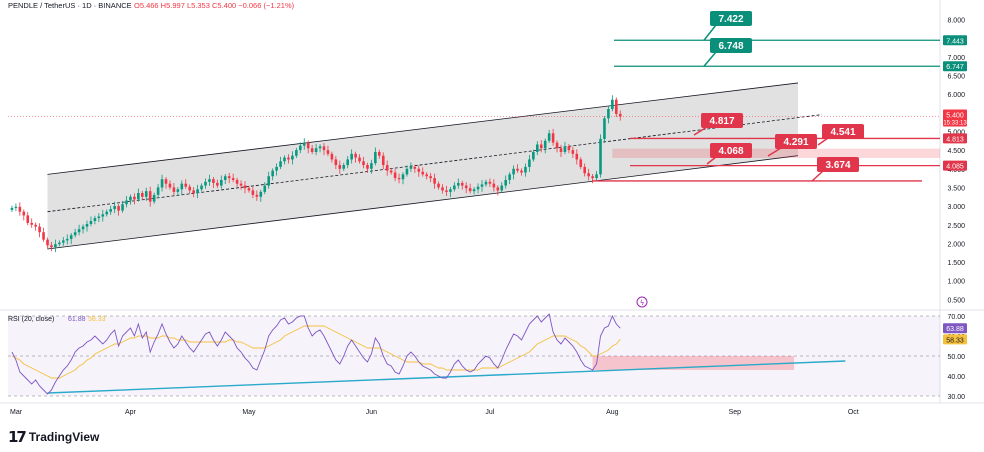 This screenshot has height=452, width=984. What do you see at coordinates (693, 363) in the screenshot?
I see `rsi-support-zone` at bounding box center [693, 363].